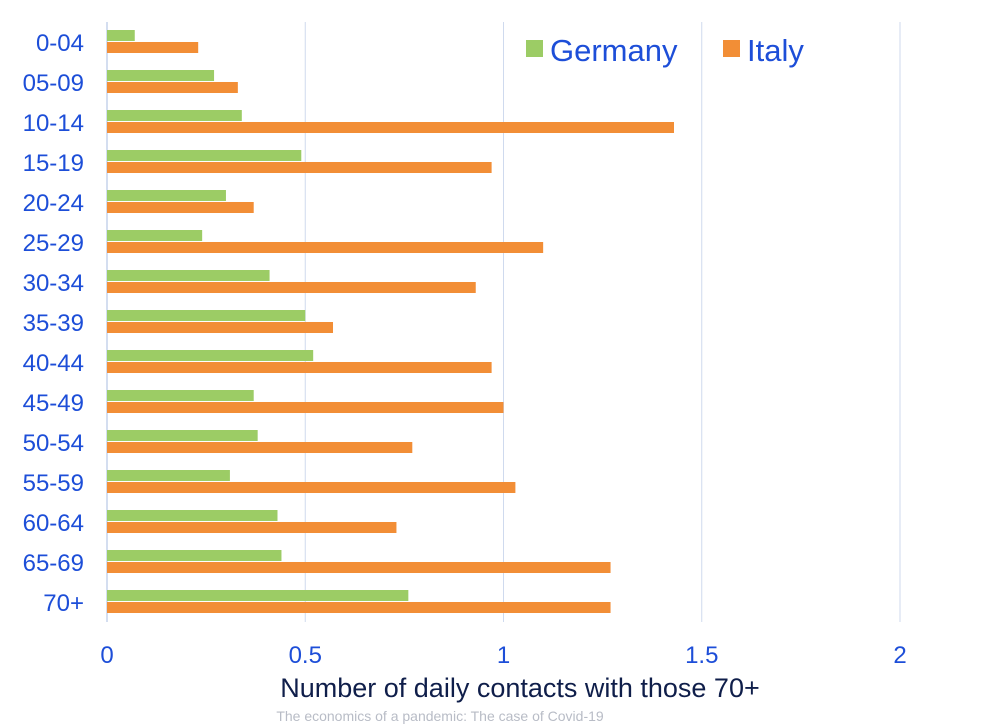 This screenshot has height=724, width=992. Describe the element at coordinates (534, 48) in the screenshot. I see `legend-swatch-germany` at that location.